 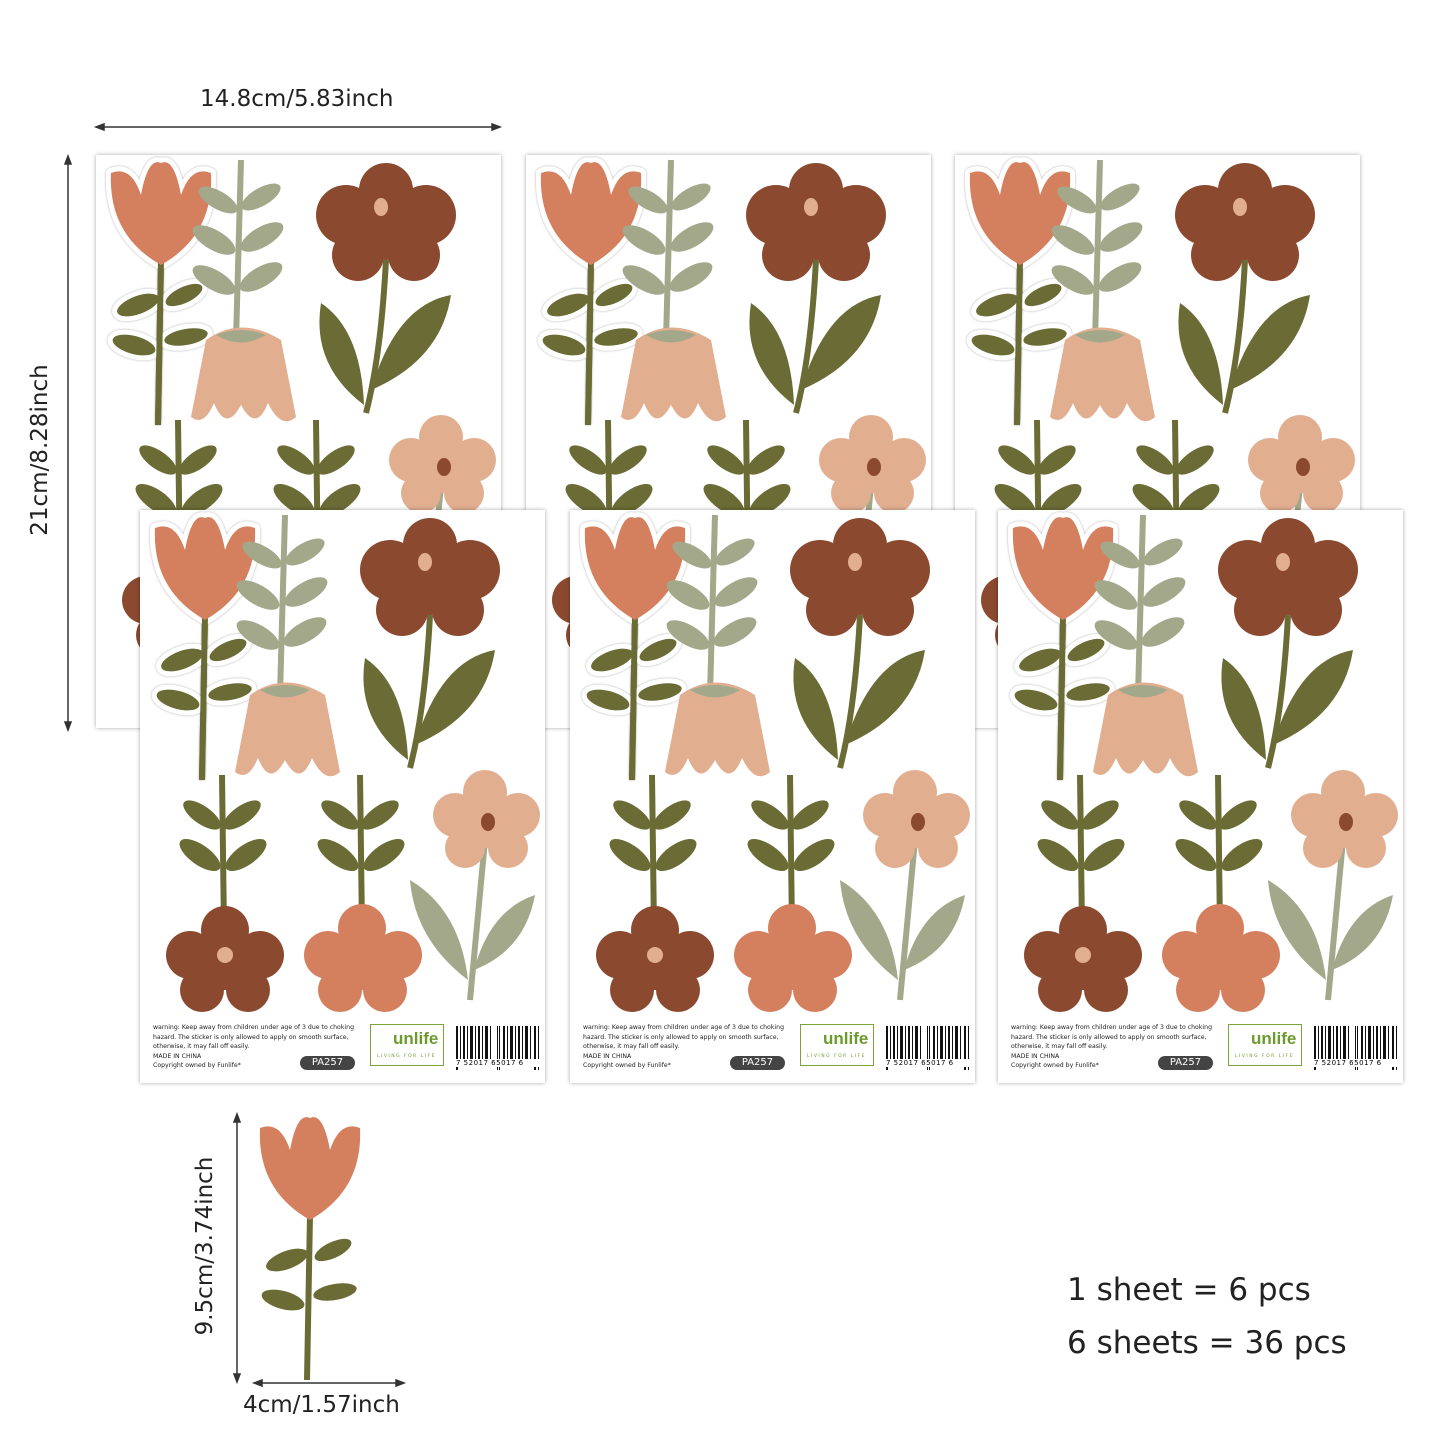 What do you see at coordinates (1207, 1343) in the screenshot?
I see `quantity-total: 6 sheets = 36 pcs` at bounding box center [1207, 1343].